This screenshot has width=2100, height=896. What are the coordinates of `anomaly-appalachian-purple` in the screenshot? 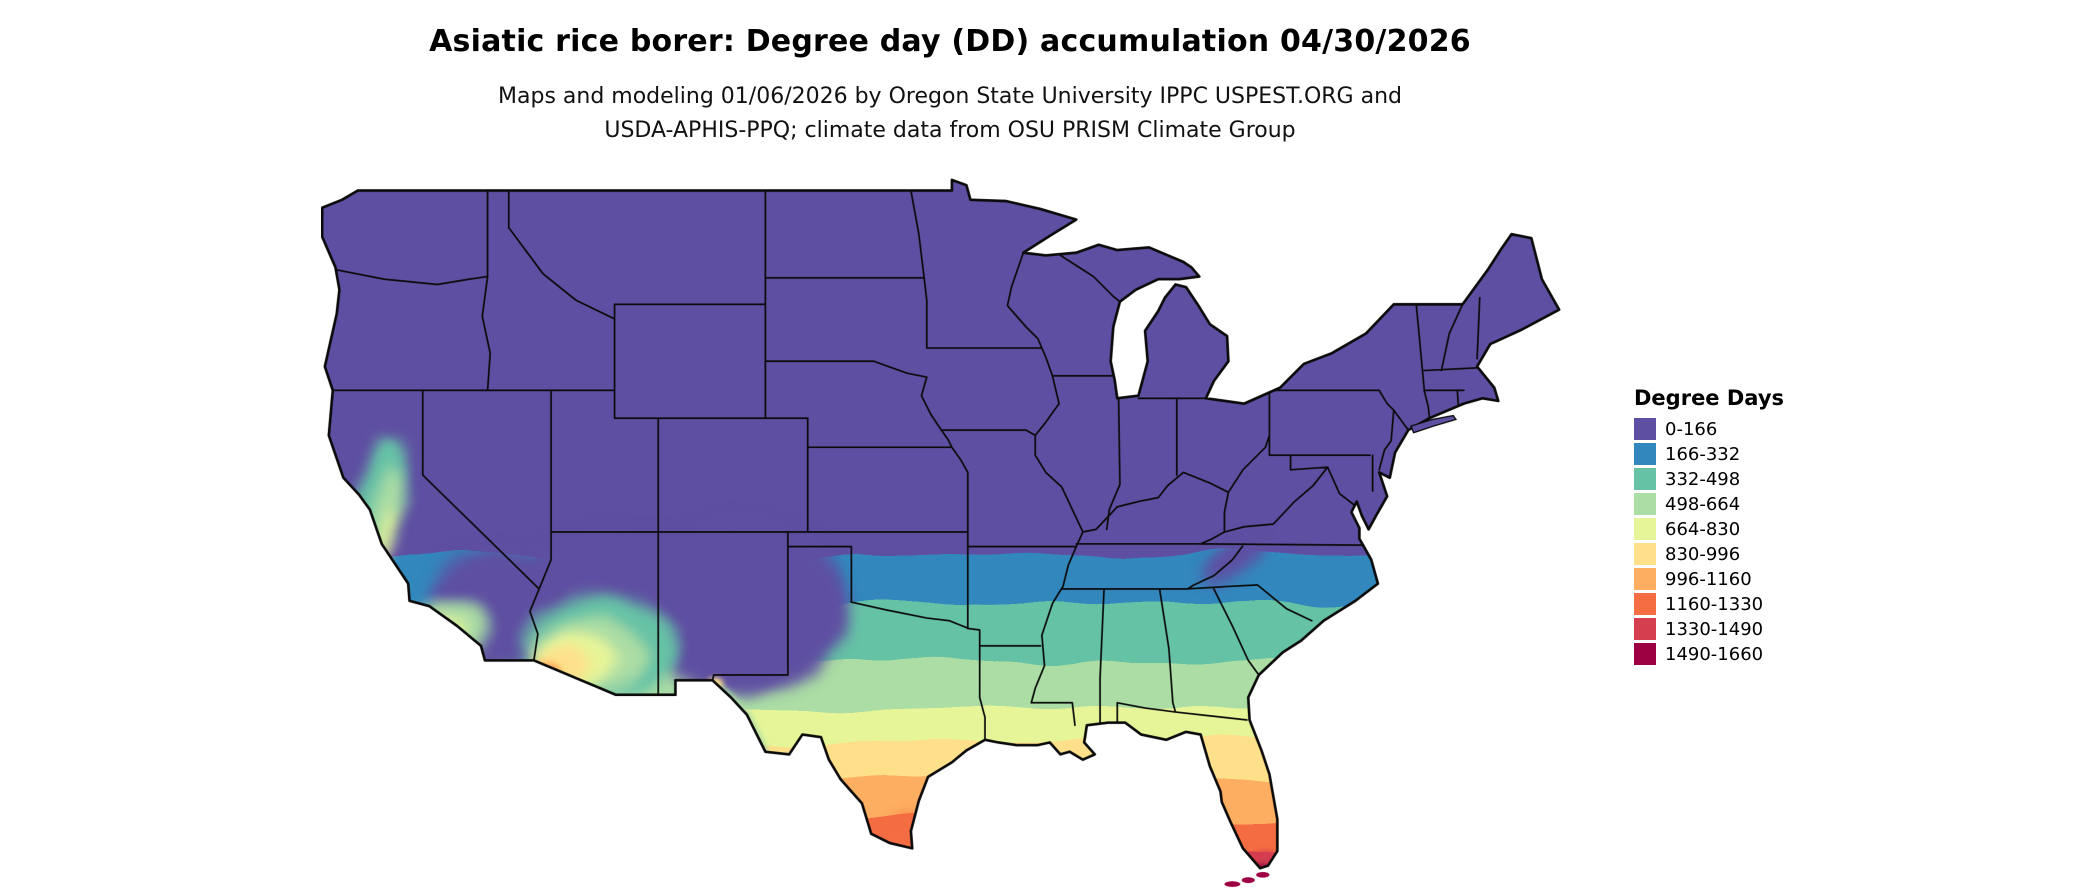 It's located at (1231, 559).